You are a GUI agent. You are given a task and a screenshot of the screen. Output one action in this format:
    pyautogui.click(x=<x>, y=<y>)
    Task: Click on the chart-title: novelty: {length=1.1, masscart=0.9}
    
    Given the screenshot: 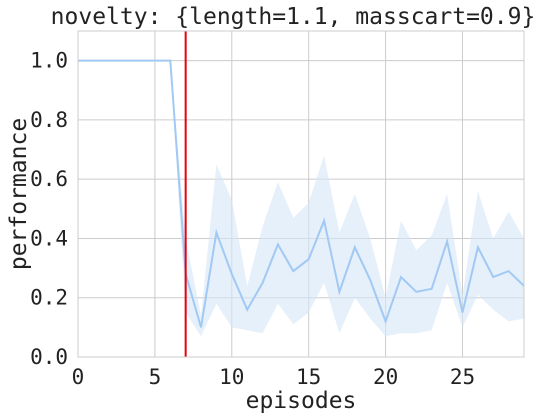 What is the action you would take?
    pyautogui.click(x=293, y=17)
    